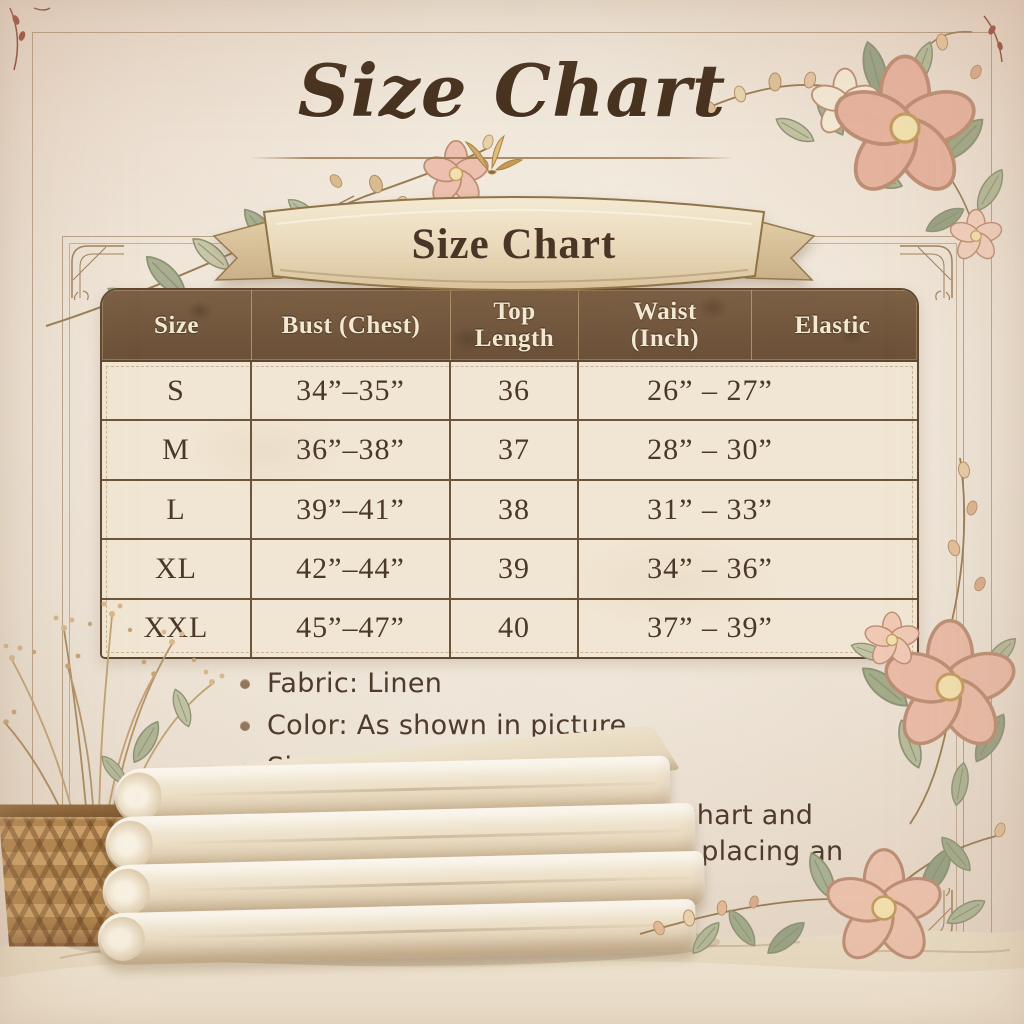 The image size is (1024, 1024). I want to click on bust-cell: 34”–35”, so click(351, 391).